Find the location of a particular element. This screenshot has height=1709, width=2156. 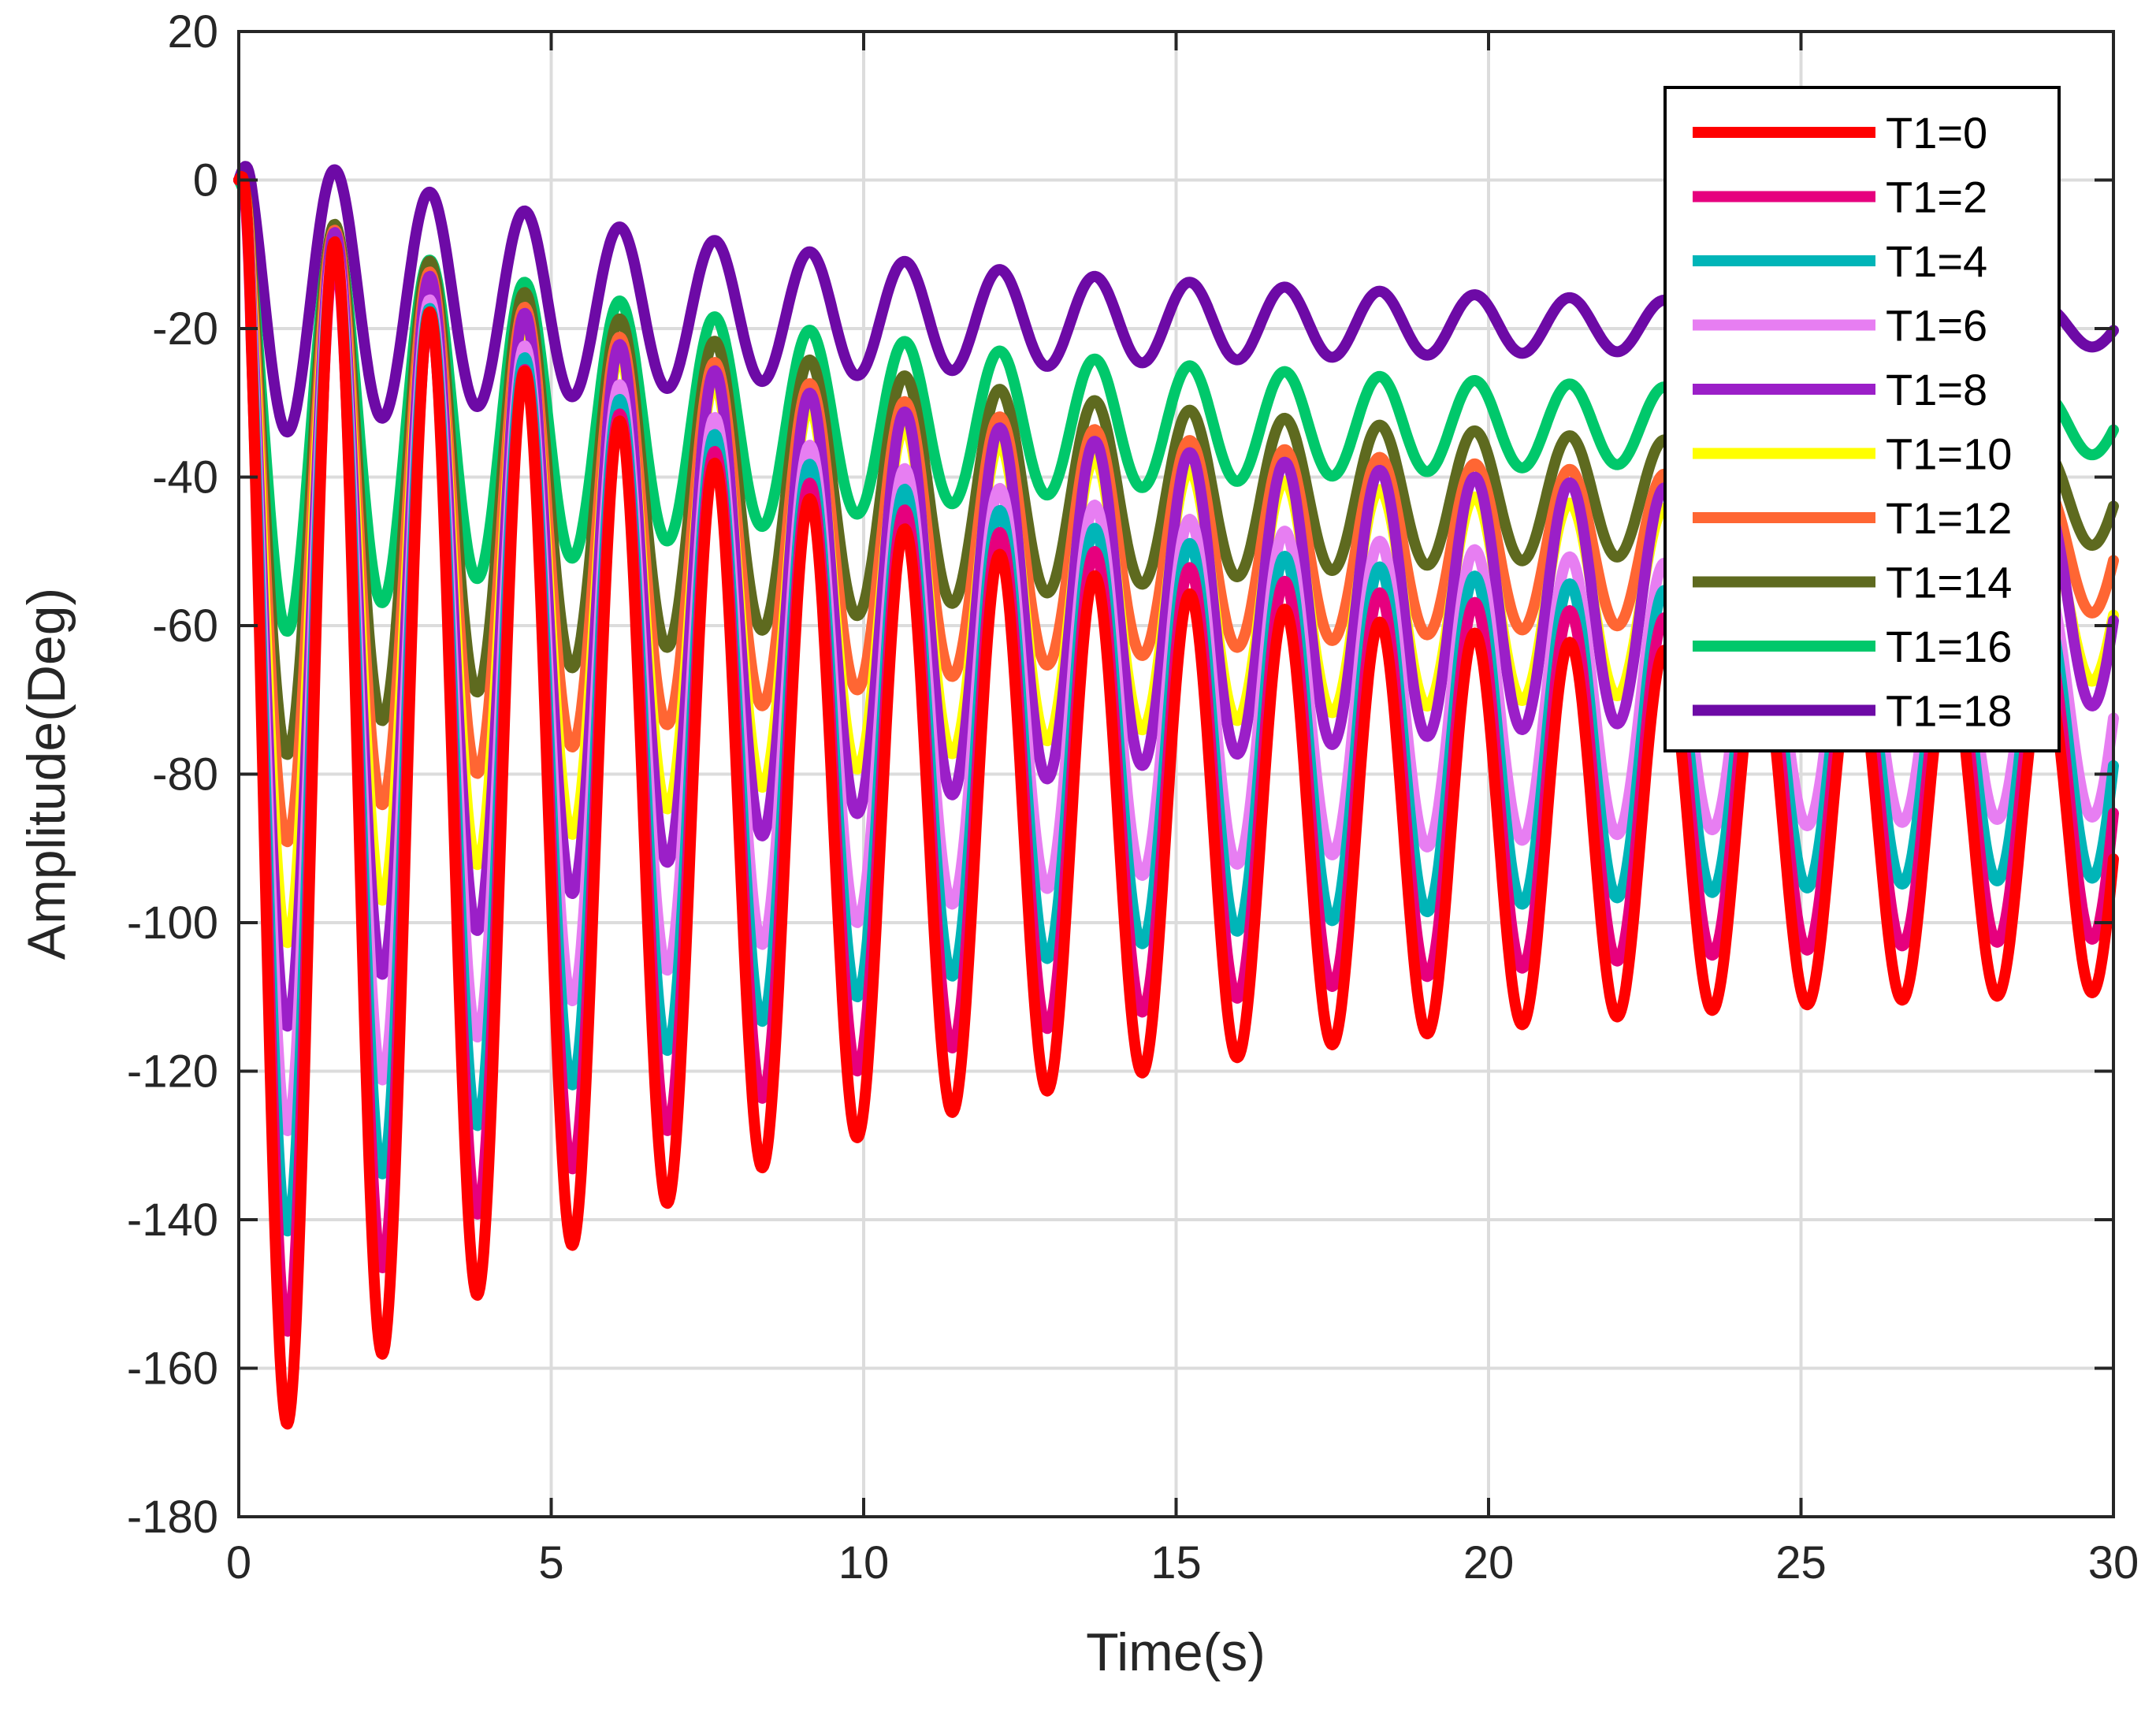

y-tick-label: -180 is located at coordinates (172, 1517).